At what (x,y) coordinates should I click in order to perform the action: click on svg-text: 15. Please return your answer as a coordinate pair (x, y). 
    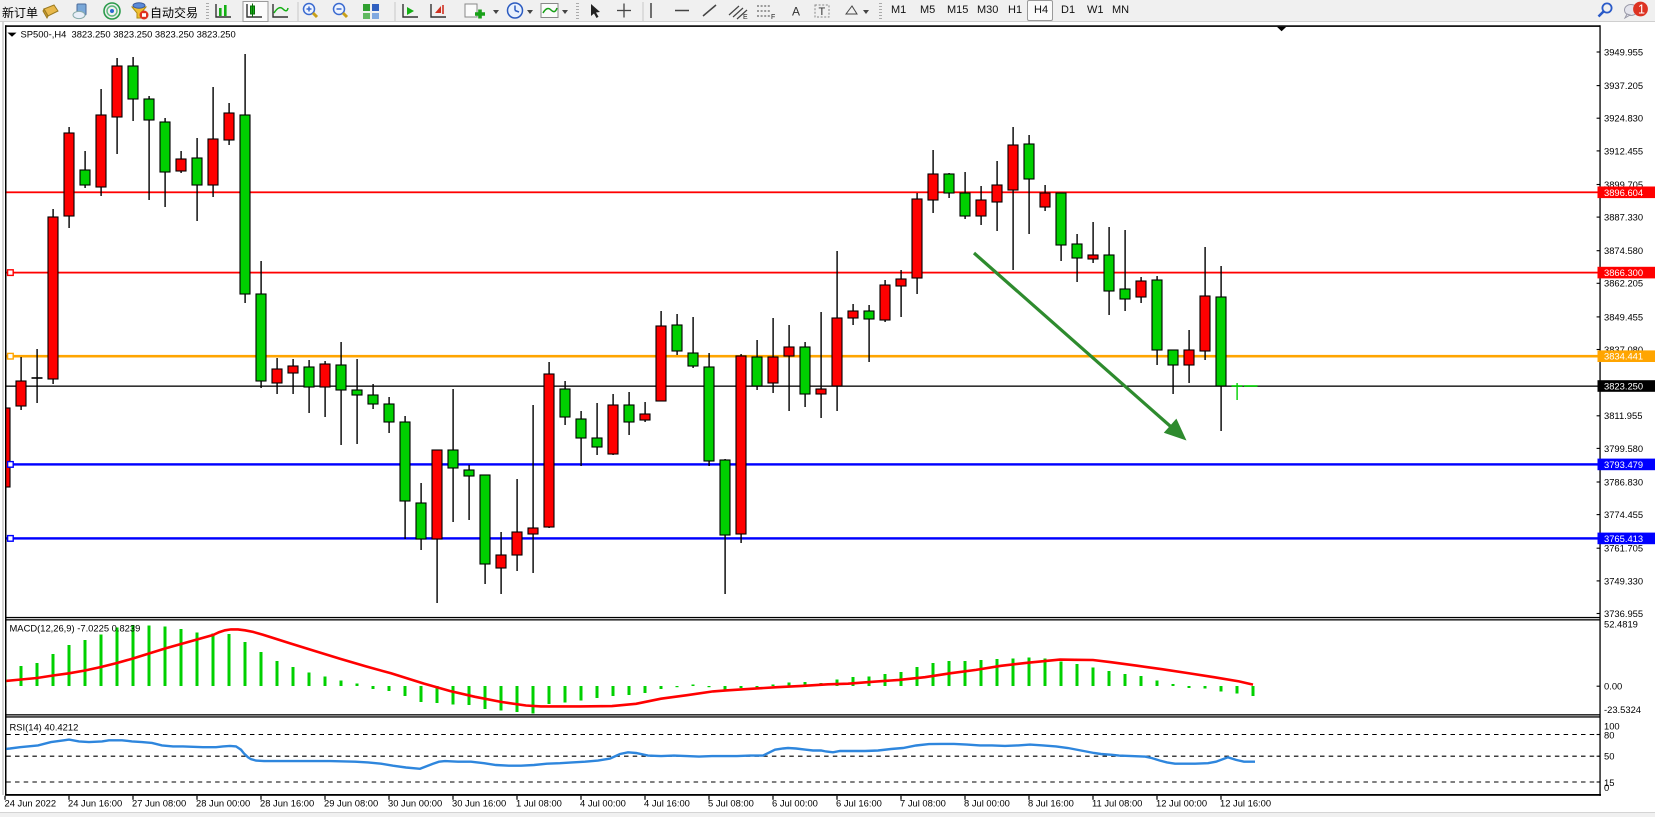
    Looking at the image, I should click on (1609, 782).